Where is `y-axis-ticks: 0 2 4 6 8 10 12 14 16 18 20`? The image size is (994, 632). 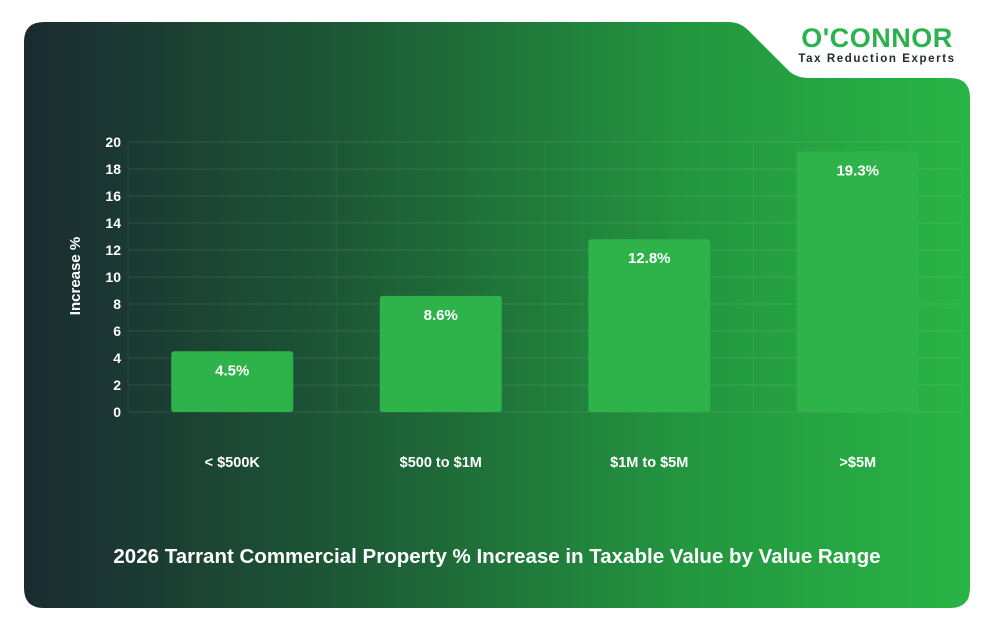 y-axis-ticks: 0 2 4 6 8 10 12 14 16 18 20 is located at coordinates (113, 277).